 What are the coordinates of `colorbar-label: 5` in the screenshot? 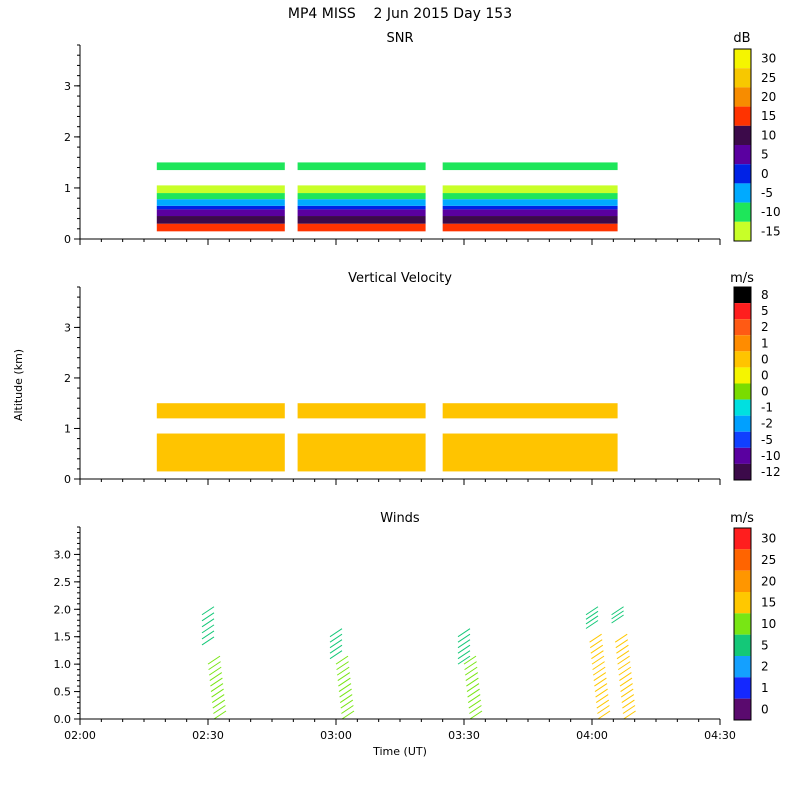 It's located at (765, 311).